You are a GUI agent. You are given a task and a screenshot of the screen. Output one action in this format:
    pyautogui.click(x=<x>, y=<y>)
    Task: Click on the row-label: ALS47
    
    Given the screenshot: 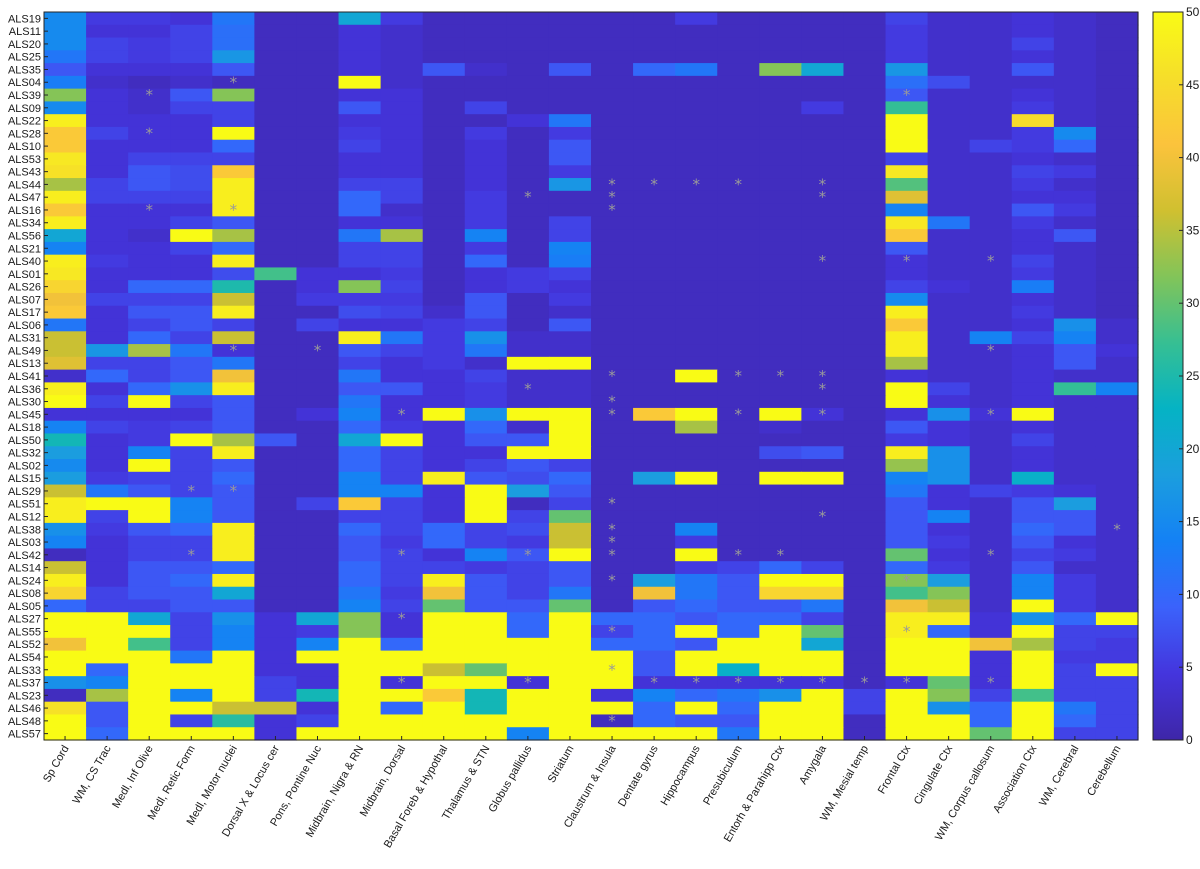 What is the action you would take?
    pyautogui.click(x=24, y=198)
    